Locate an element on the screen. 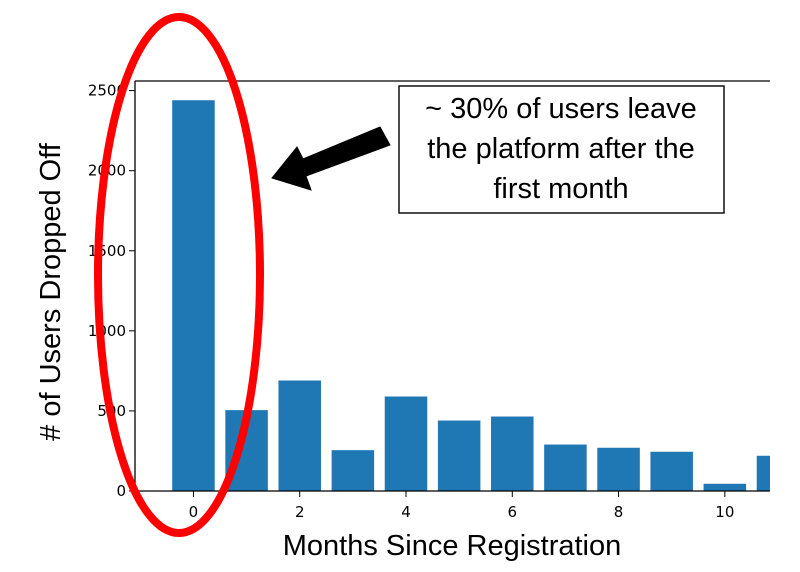  x-ticks-group: 0 2 4 6 8 10 is located at coordinates (461, 506).